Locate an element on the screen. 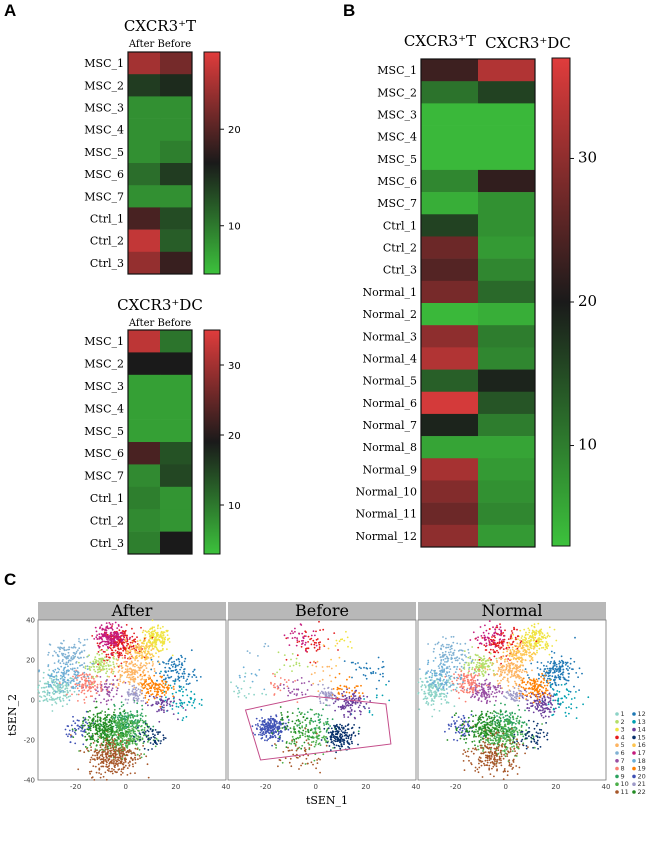 Image resolution: width=657 pixels, height=843 pixels. facet-title: After is located at coordinates (132, 610).